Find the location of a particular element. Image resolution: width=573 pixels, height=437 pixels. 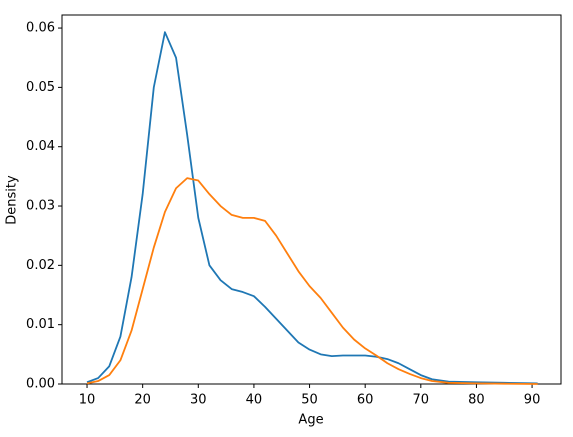

x-tick-label: 90 is located at coordinates (532, 400).